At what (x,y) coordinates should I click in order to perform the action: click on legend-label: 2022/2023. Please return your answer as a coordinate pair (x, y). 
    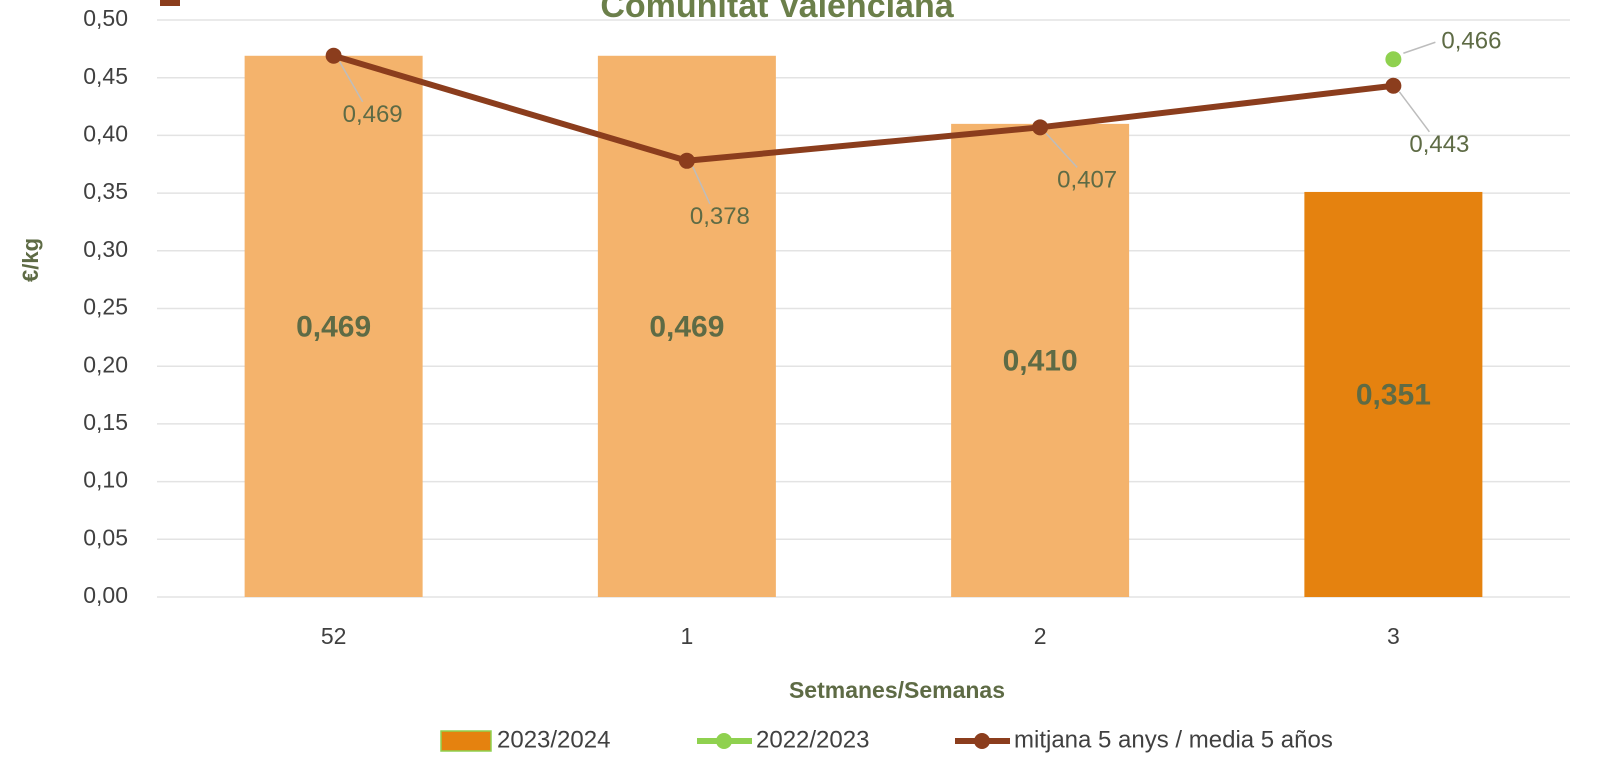
    Looking at the image, I should click on (812, 739).